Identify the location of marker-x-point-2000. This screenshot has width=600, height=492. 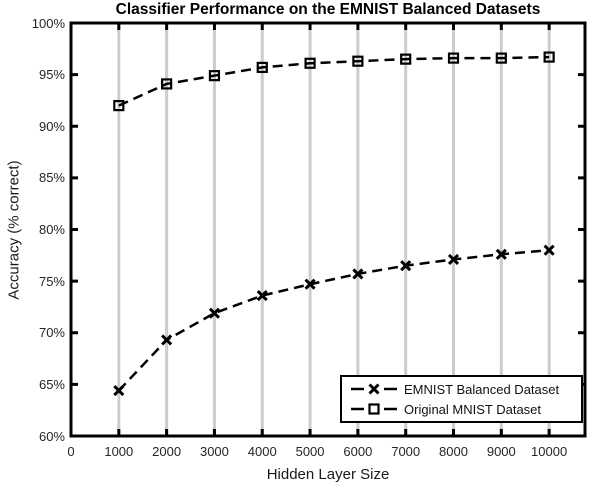
(167, 340).